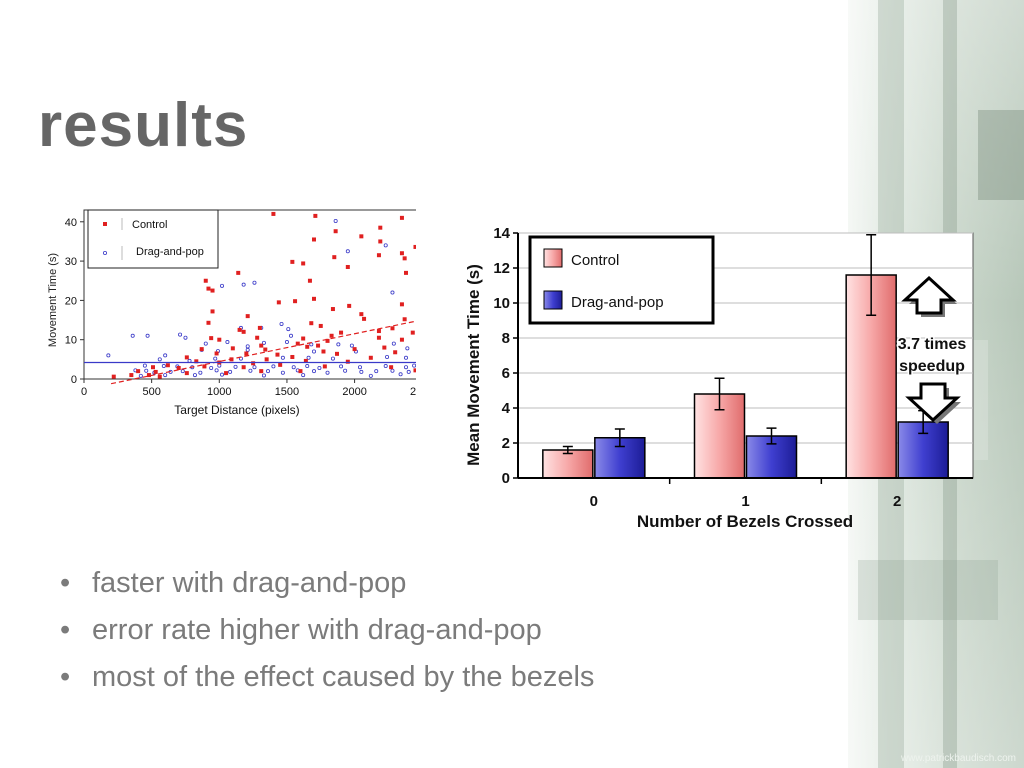 The image size is (1024, 768). What do you see at coordinates (71, 223) in the screenshot?
I see `scatter-y-tick-label: 40` at bounding box center [71, 223].